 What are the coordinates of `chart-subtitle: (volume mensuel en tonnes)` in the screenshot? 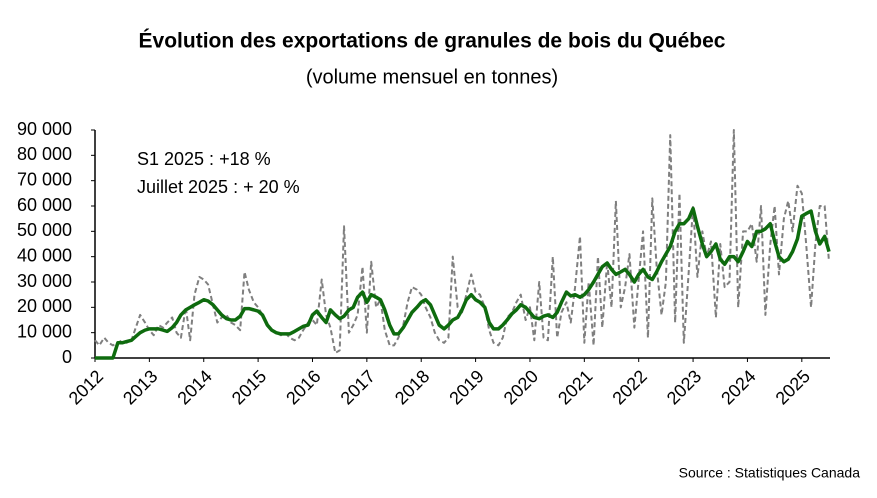 It's located at (432, 77).